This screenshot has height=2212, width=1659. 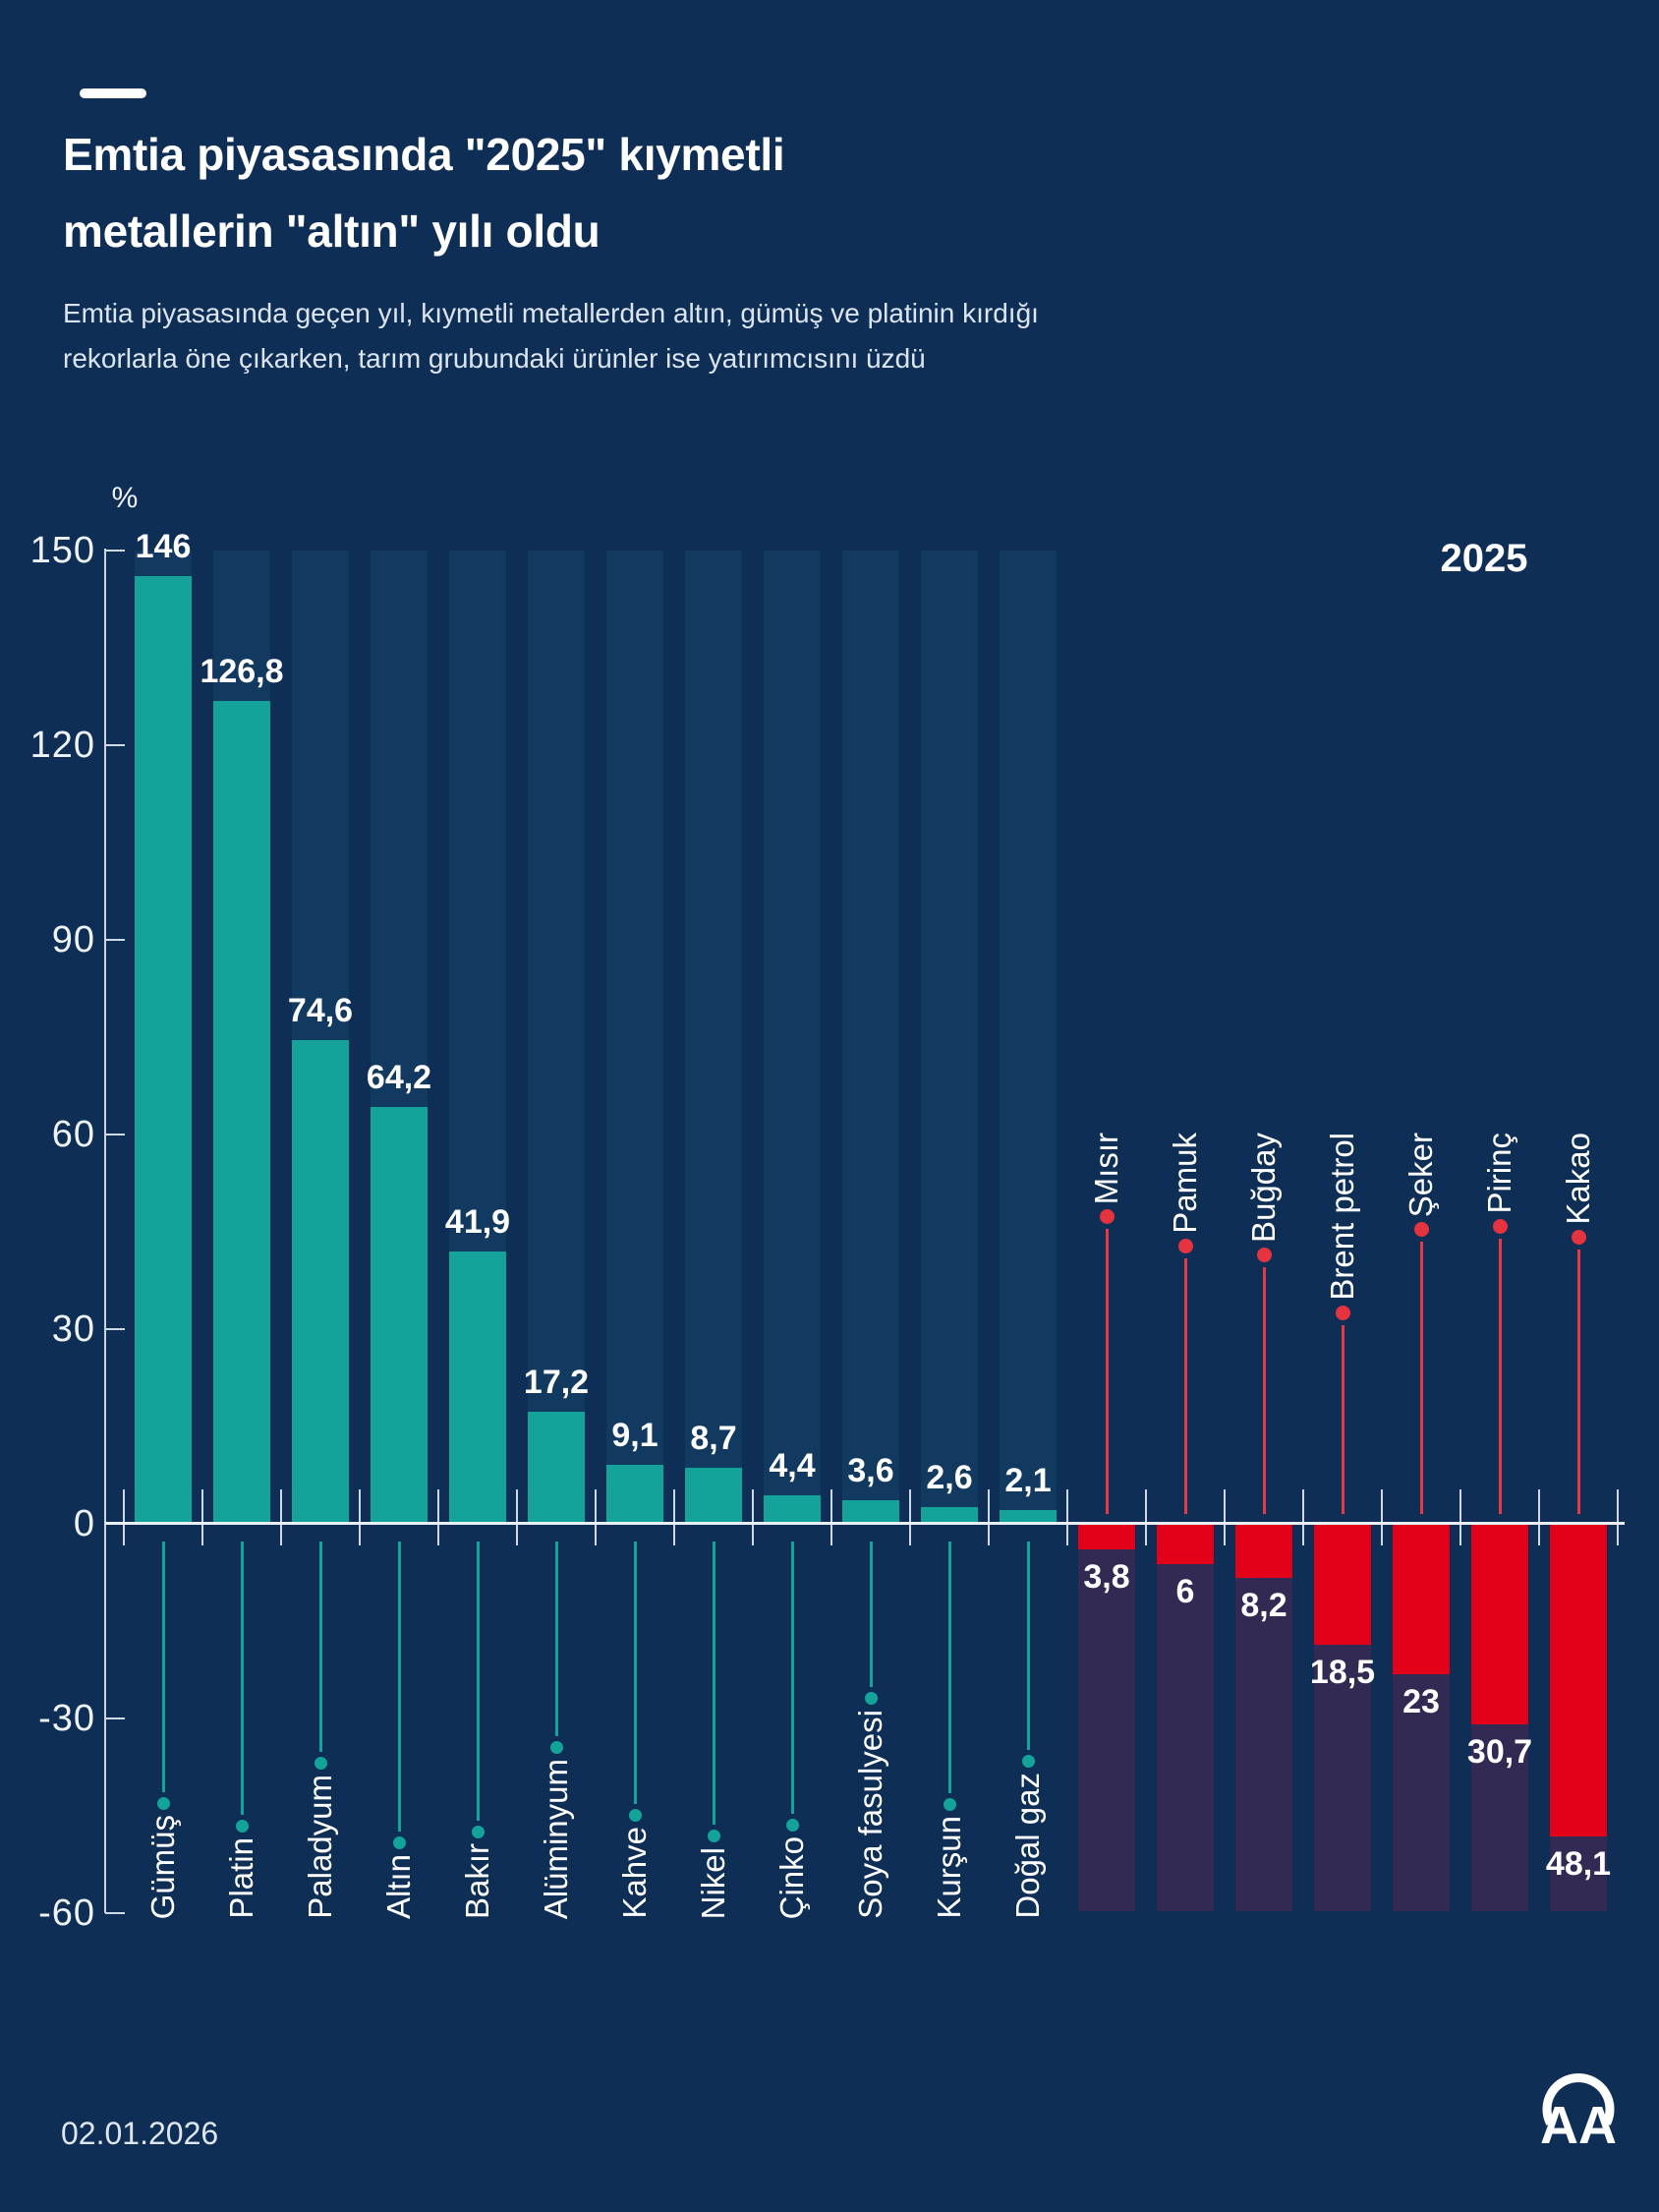 What do you see at coordinates (73, 1330) in the screenshot?
I see `y-axis-tick-label: 30` at bounding box center [73, 1330].